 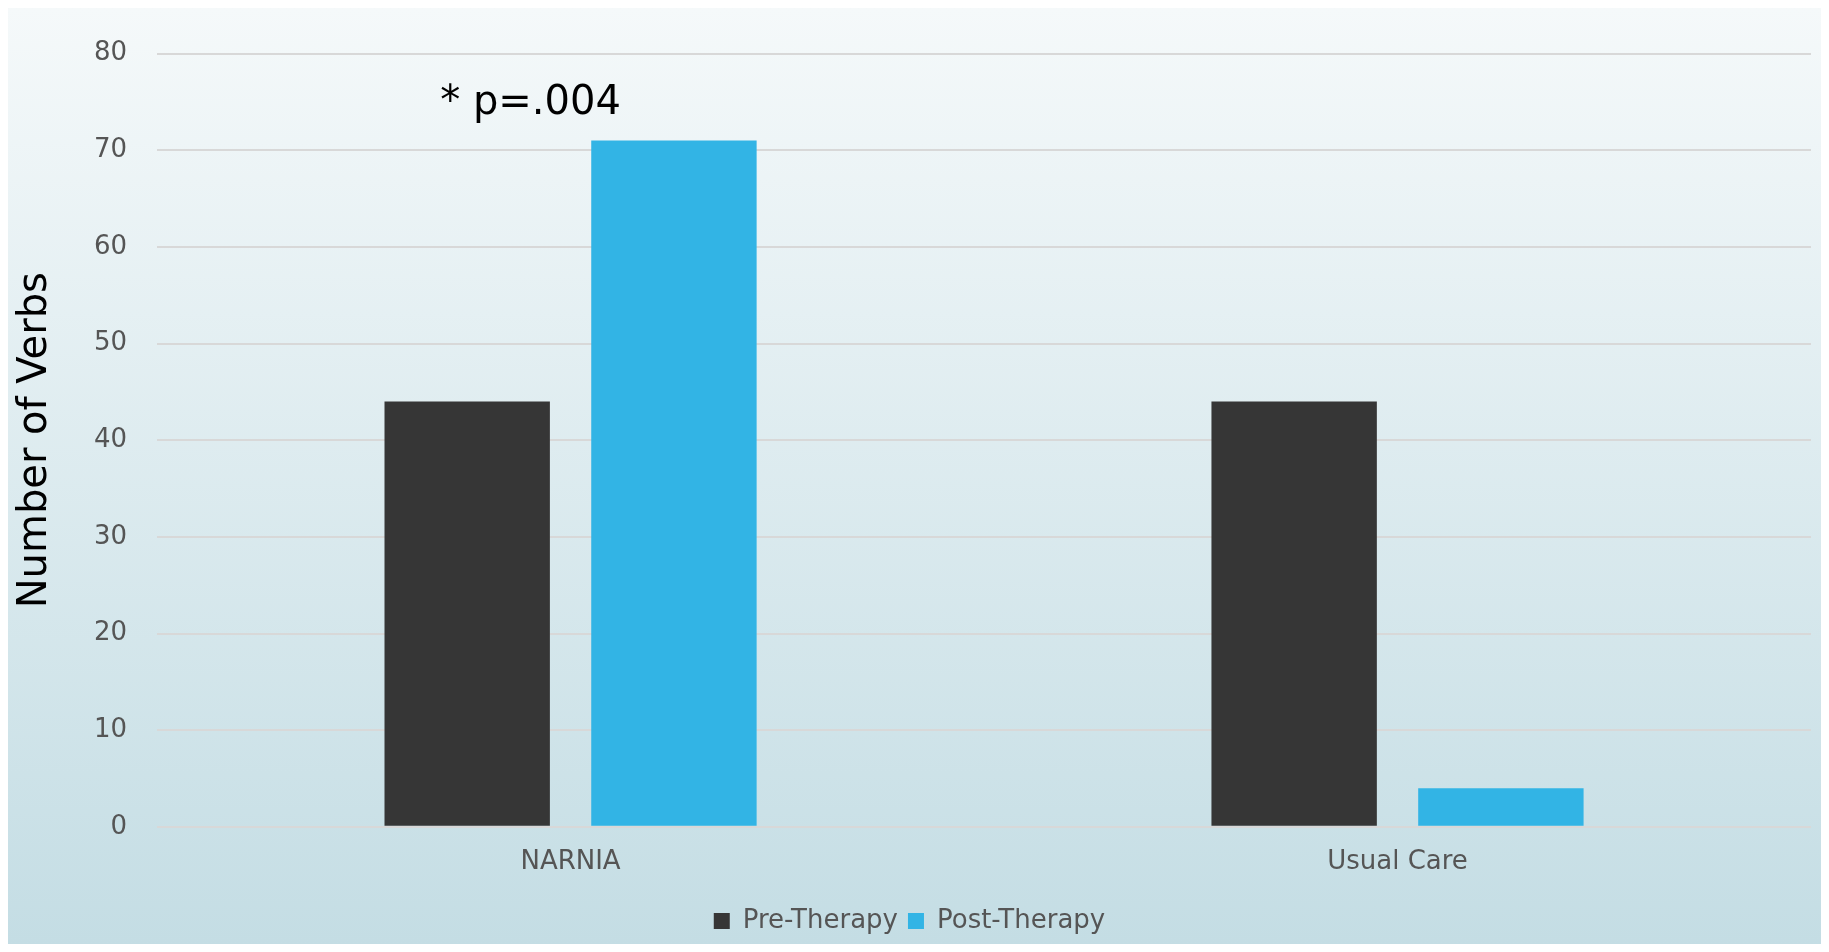 I want to click on legend-label: Post-Therapy, so click(x=1021, y=918).